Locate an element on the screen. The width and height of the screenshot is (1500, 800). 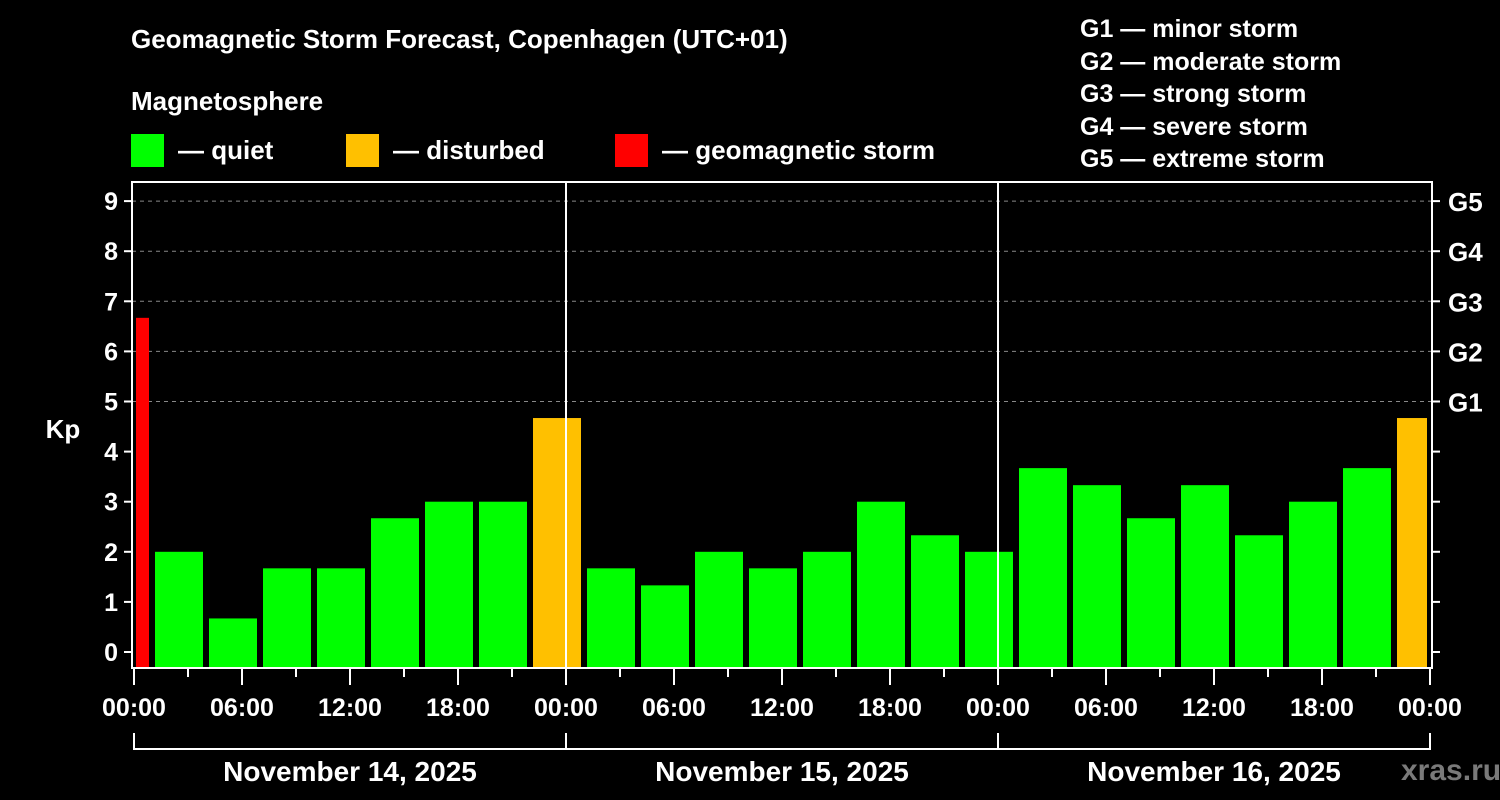
y-tick-label: 2 is located at coordinates (111, 553).